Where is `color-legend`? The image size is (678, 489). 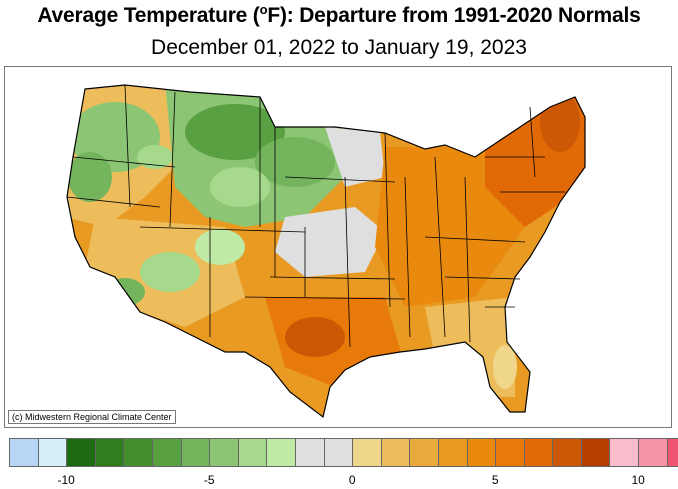 color-legend is located at coordinates (343, 452).